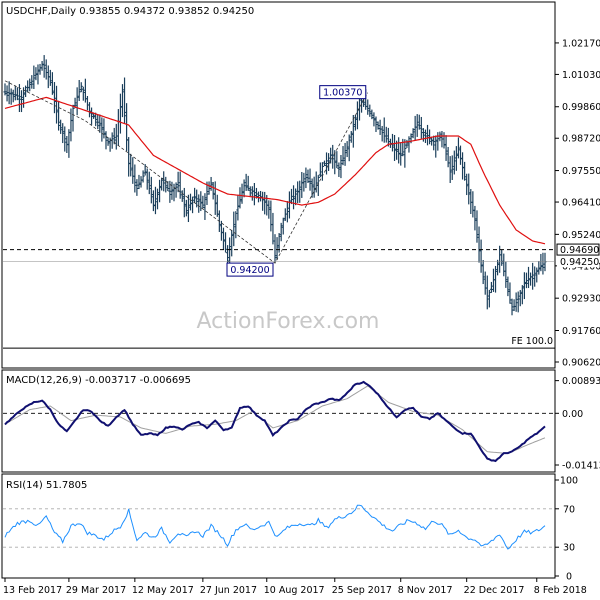 The image size is (600, 600). What do you see at coordinates (581, 235) in the screenshot?
I see `price-ytick-label: 0.95240` at bounding box center [581, 235].